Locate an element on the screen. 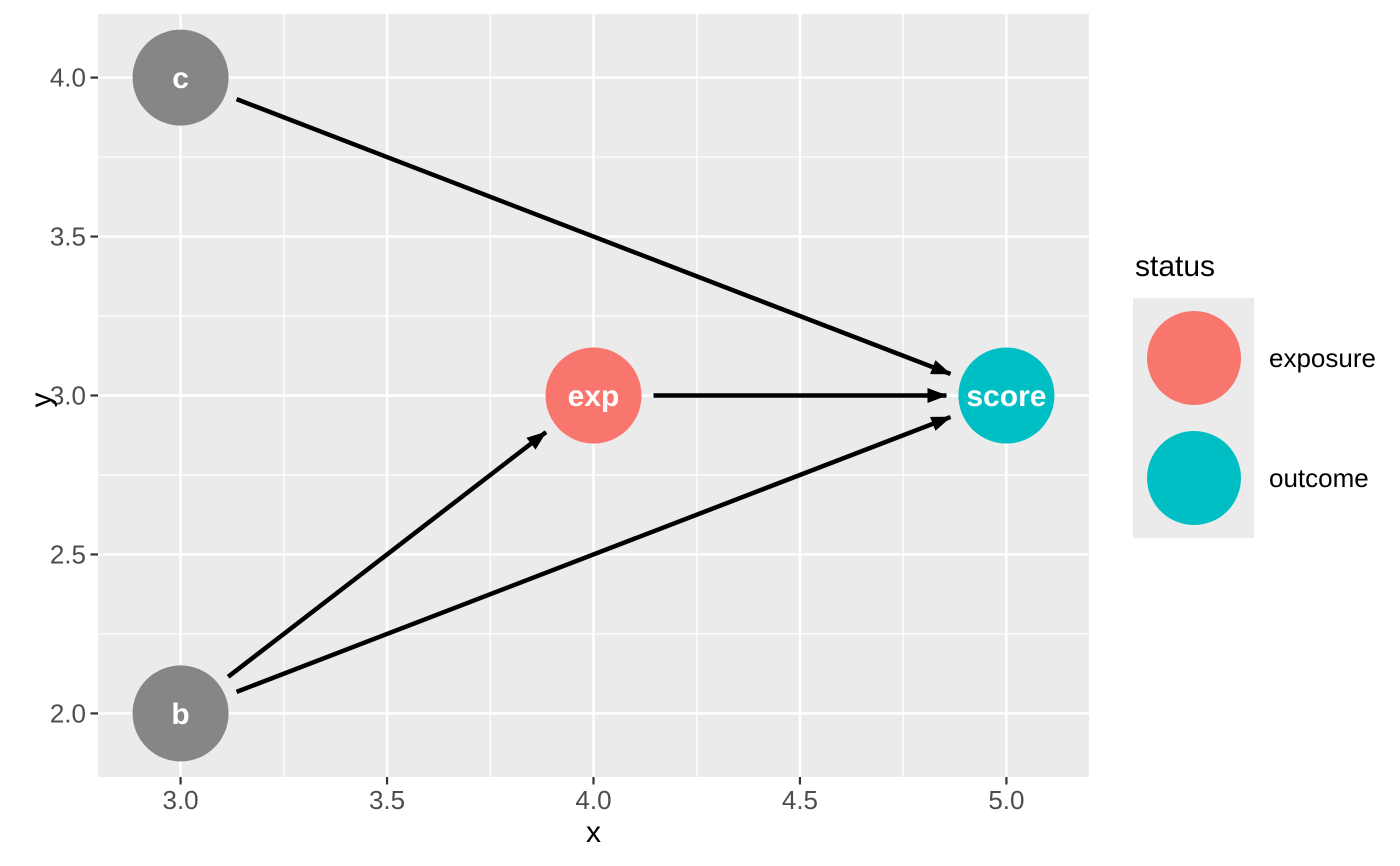  y-tick-label: 4.0 is located at coordinates (68, 78).